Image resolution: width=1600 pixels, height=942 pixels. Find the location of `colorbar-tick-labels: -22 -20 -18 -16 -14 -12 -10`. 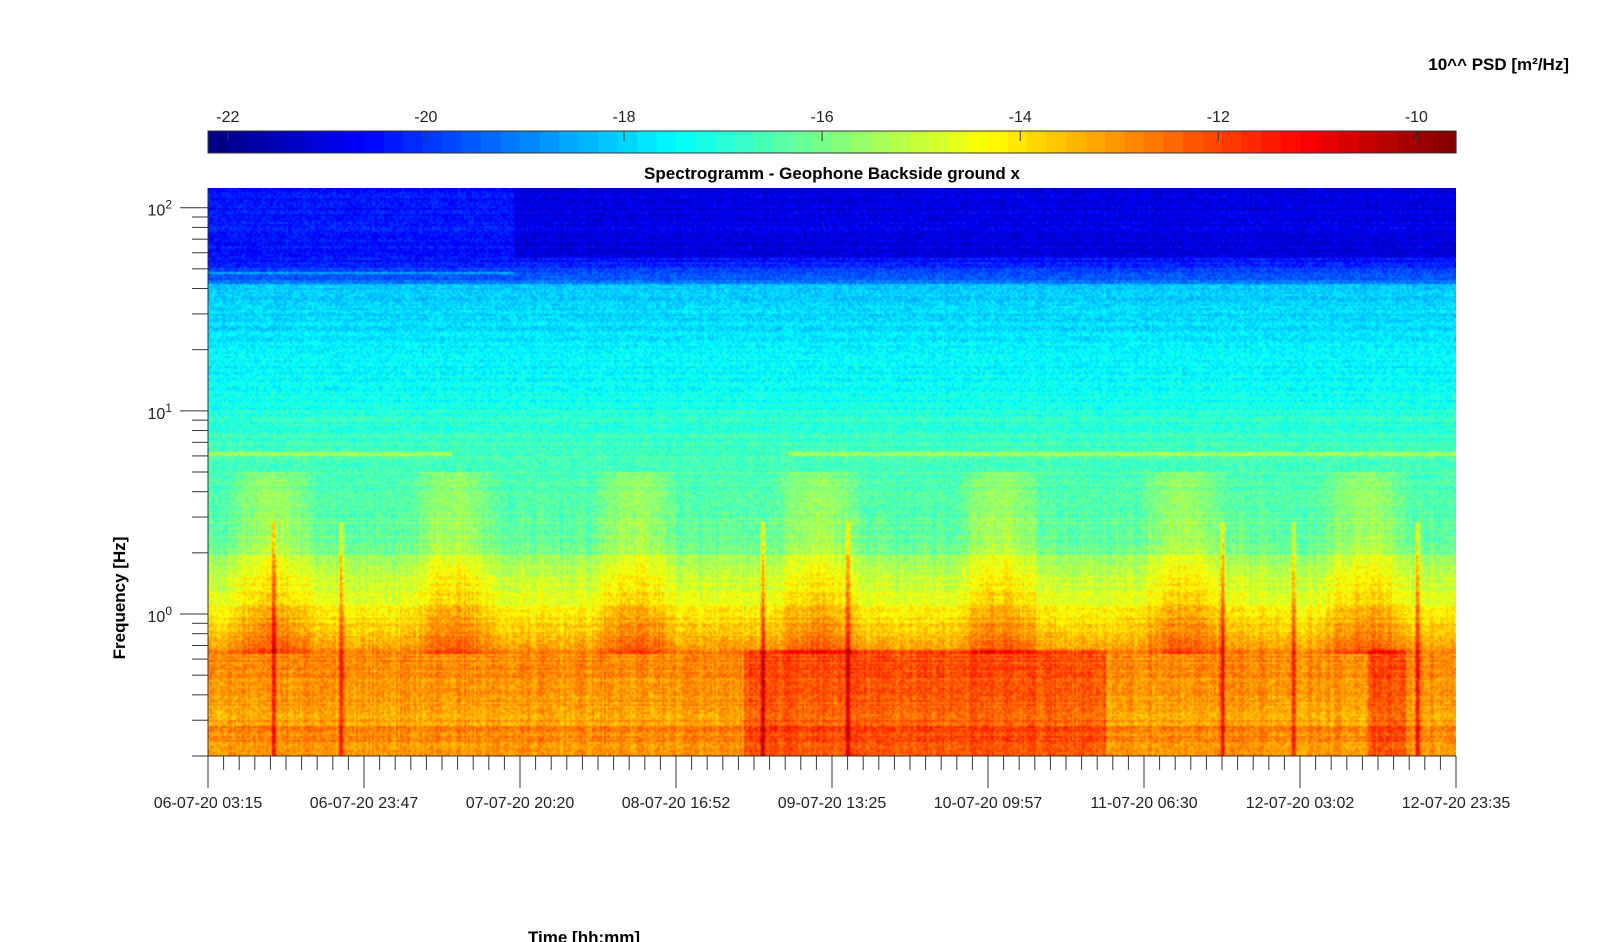

colorbar-tick-labels: -22 -20 -18 -16 -14 -12 -10 is located at coordinates (822, 117).